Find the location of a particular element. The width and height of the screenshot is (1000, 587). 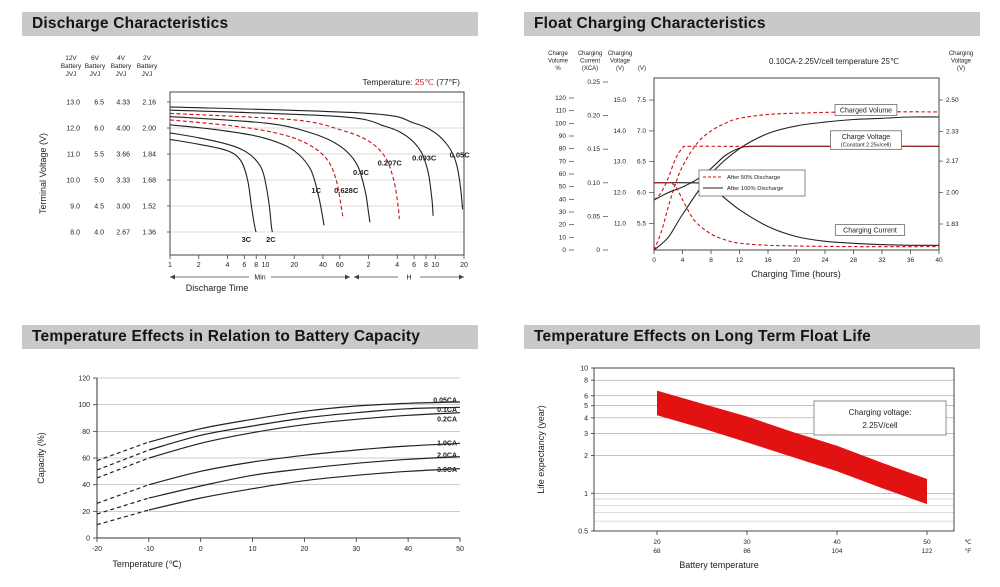

svg-text: 0.093C is located at coordinates (424, 158).